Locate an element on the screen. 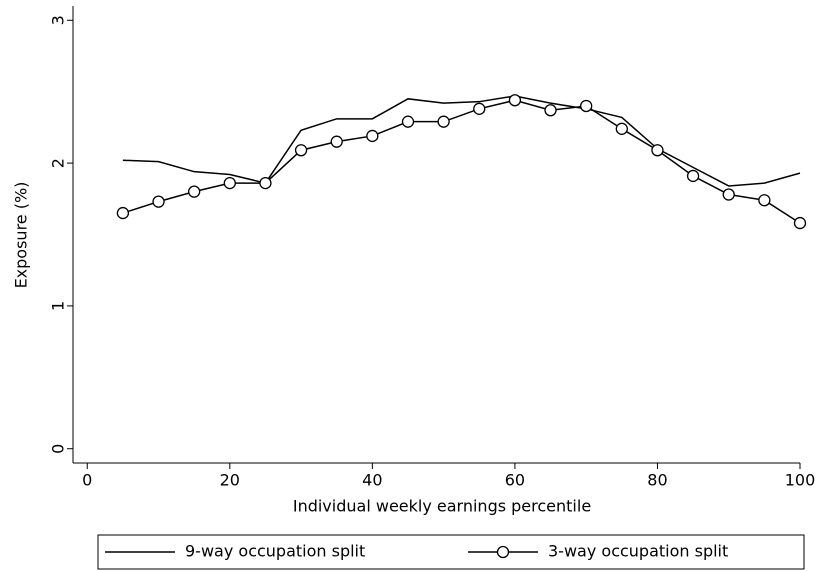 The height and width of the screenshot is (571, 820). x-tick-label: 20 is located at coordinates (230, 480).